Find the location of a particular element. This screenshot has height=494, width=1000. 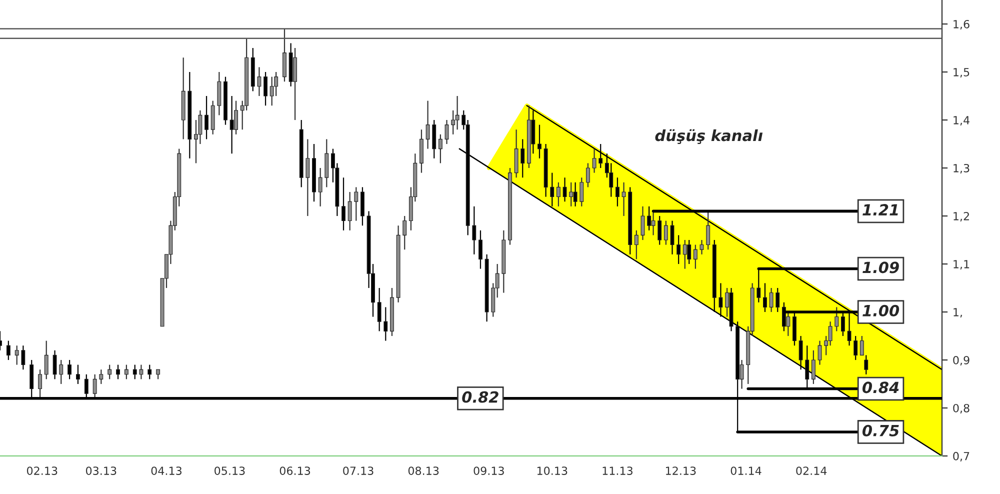

annotation: 0.75 is located at coordinates (880, 430).